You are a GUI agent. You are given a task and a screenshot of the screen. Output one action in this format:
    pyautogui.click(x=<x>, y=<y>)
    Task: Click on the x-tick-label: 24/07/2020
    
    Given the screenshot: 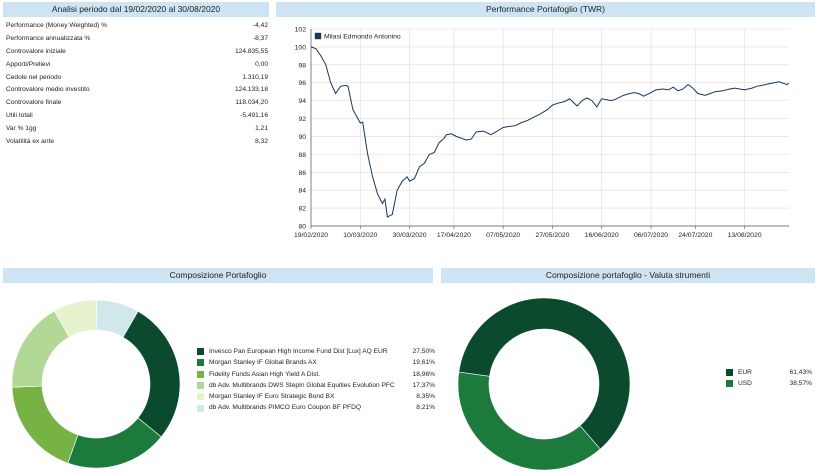 What is the action you would take?
    pyautogui.click(x=695, y=235)
    